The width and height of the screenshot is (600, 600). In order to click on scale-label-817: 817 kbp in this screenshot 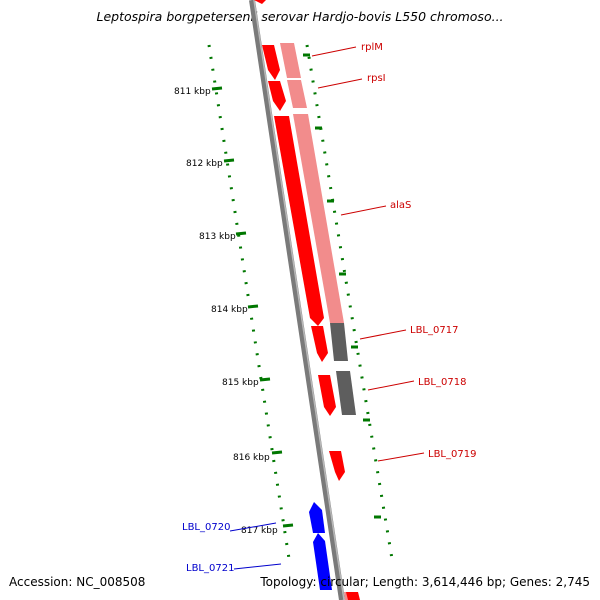, I will do `click(259, 531)`.